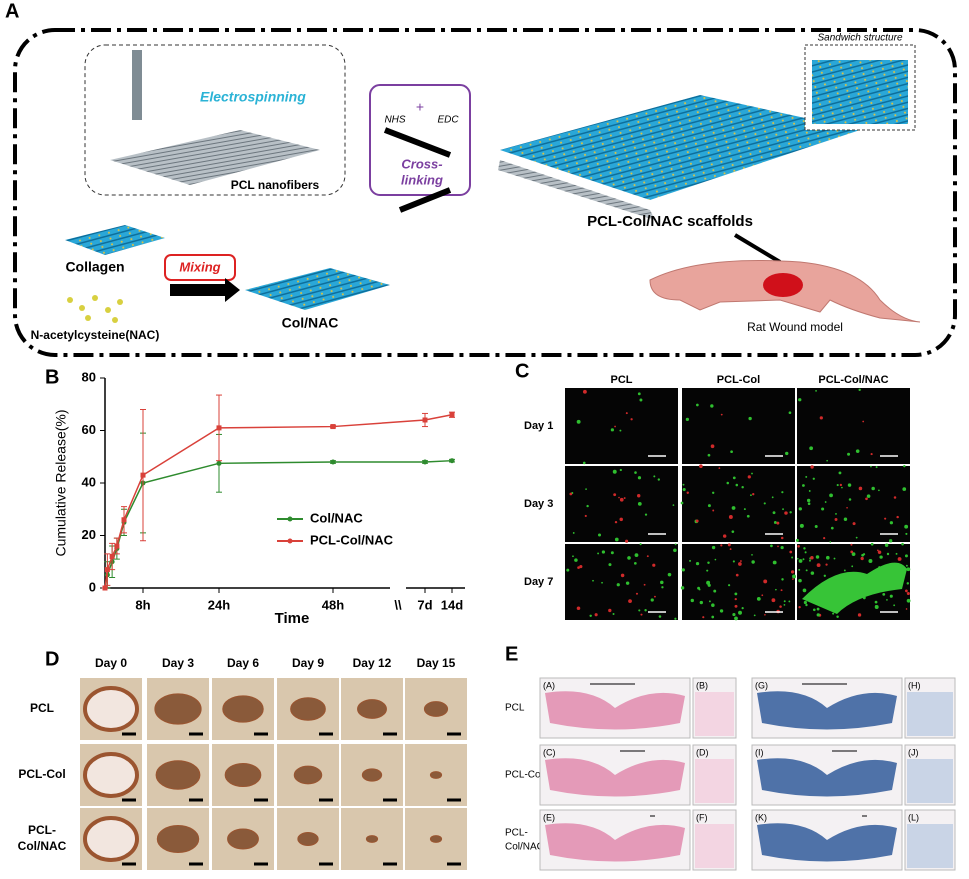 This screenshot has width=969, height=879. Describe the element at coordinates (137, 85) in the screenshot. I see `syringe` at that location.